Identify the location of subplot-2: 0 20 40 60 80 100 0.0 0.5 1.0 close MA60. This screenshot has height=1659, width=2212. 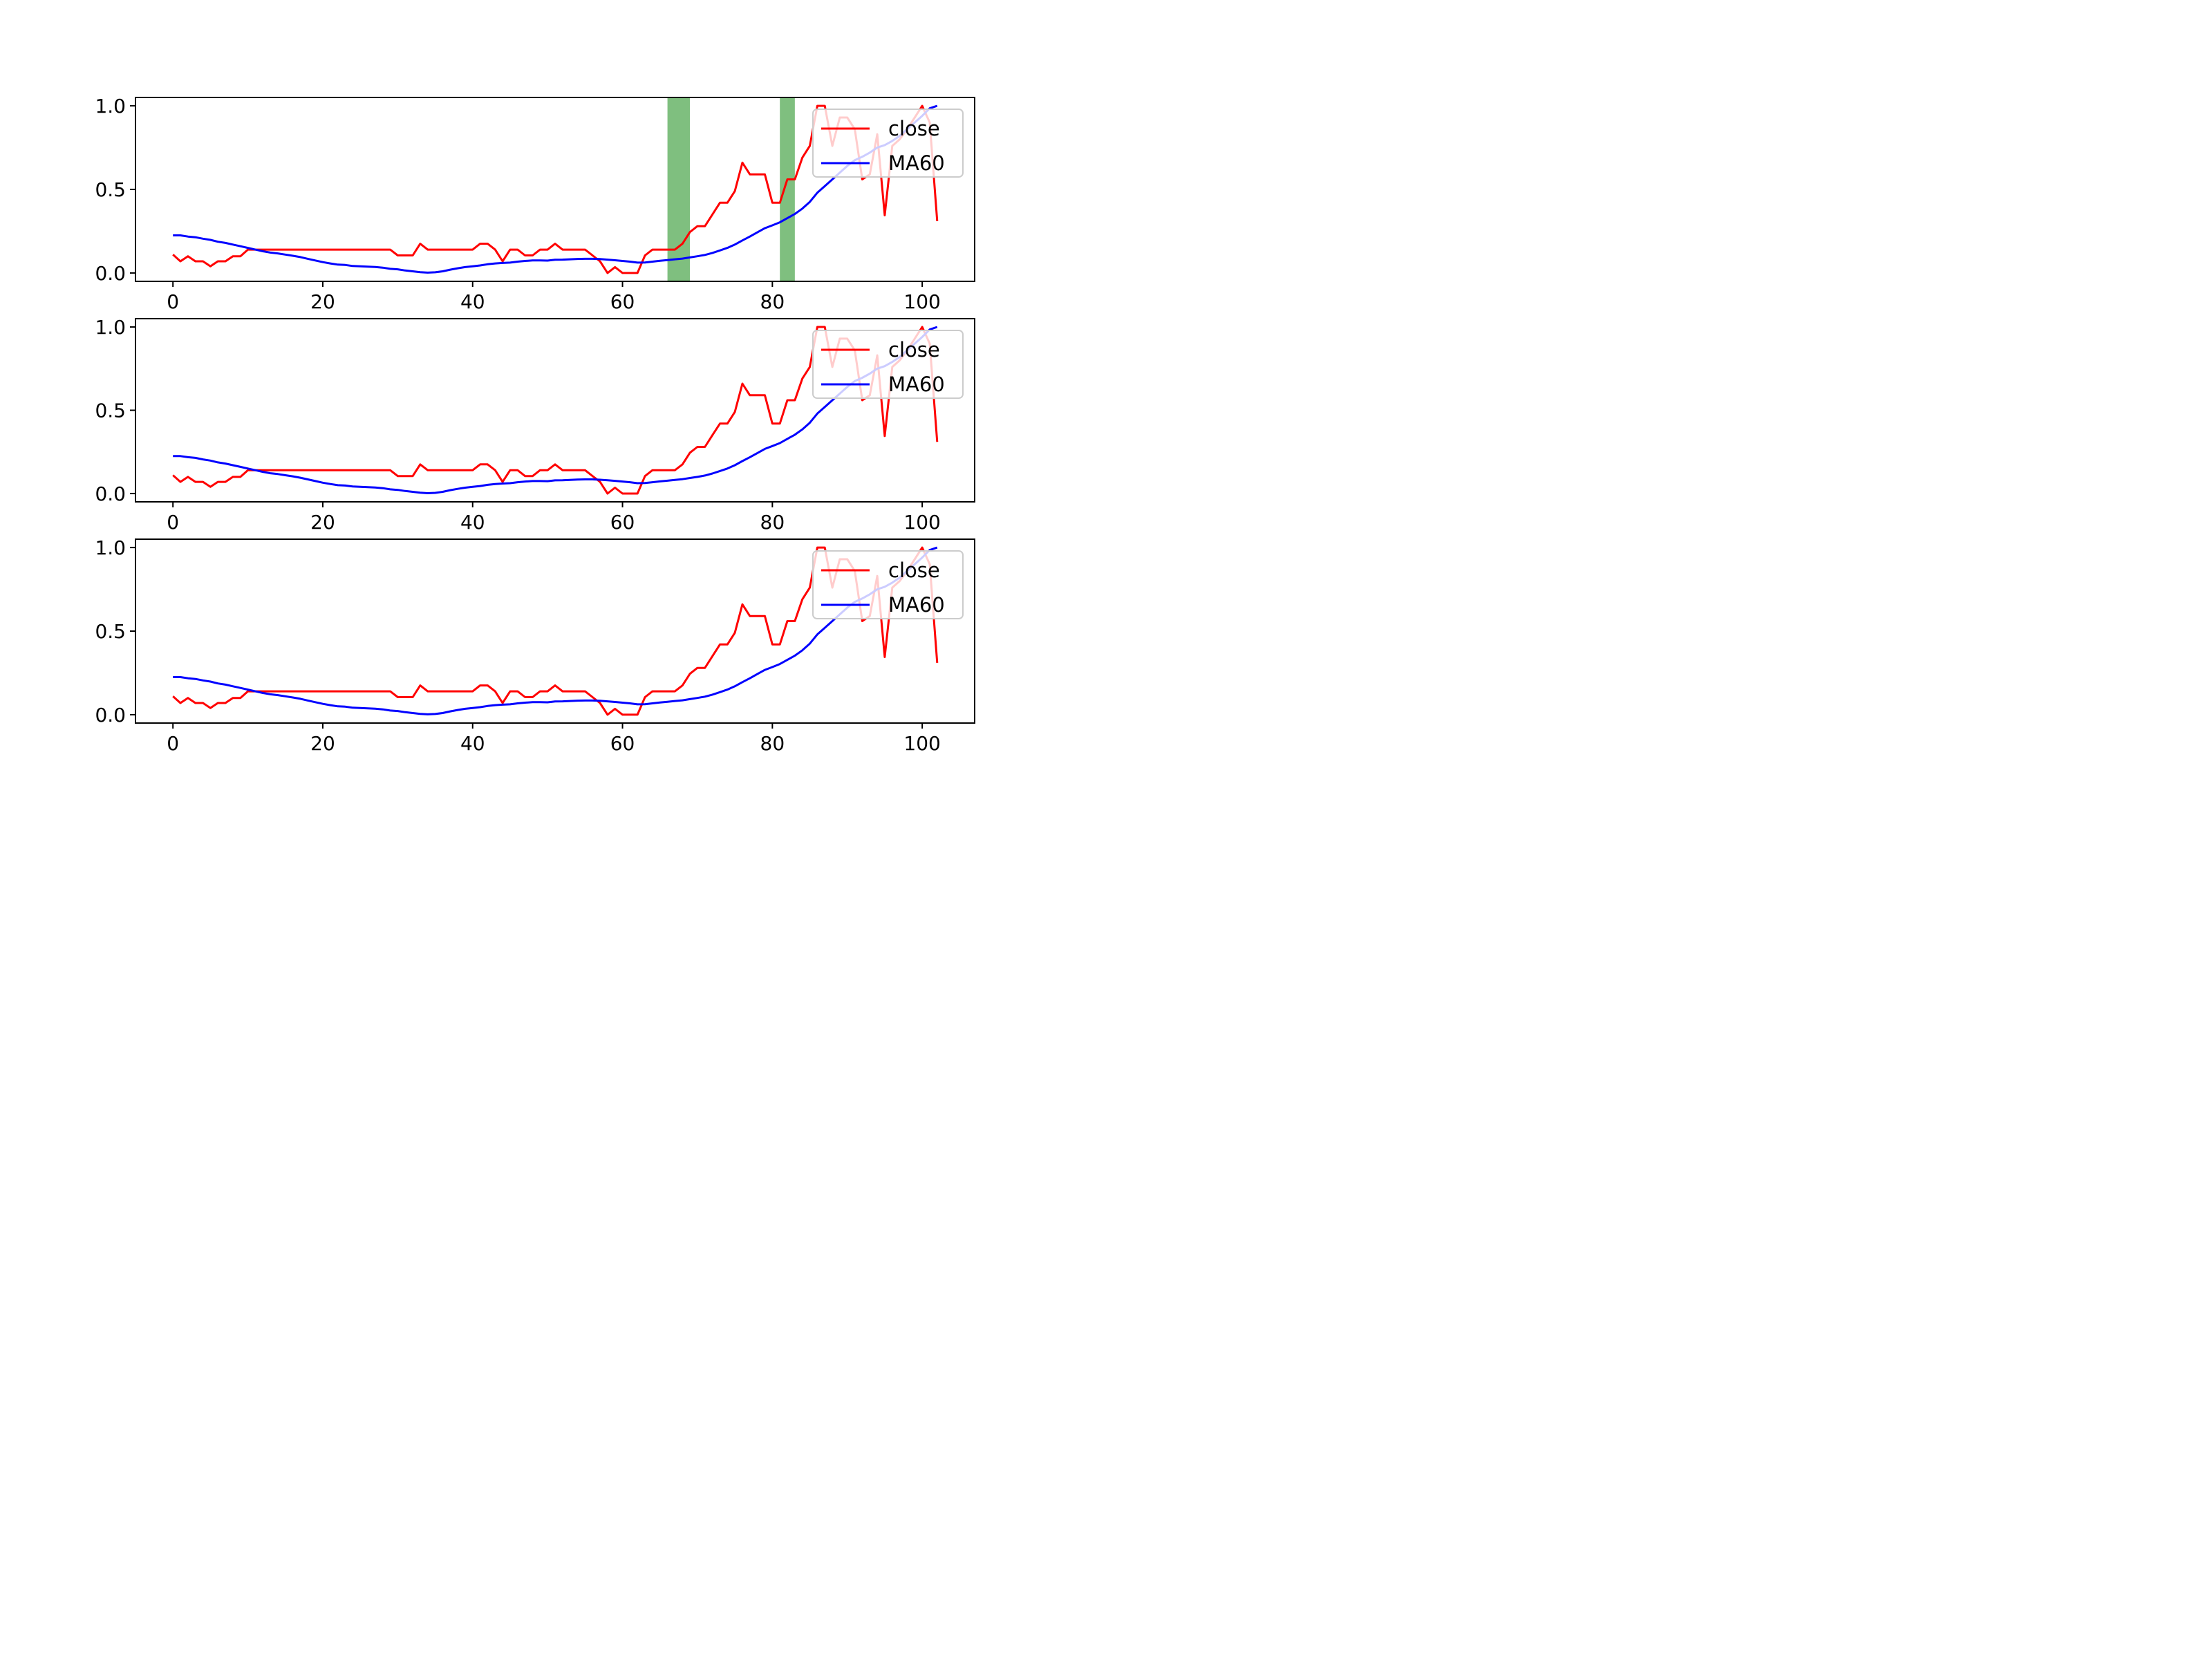
(535, 425).